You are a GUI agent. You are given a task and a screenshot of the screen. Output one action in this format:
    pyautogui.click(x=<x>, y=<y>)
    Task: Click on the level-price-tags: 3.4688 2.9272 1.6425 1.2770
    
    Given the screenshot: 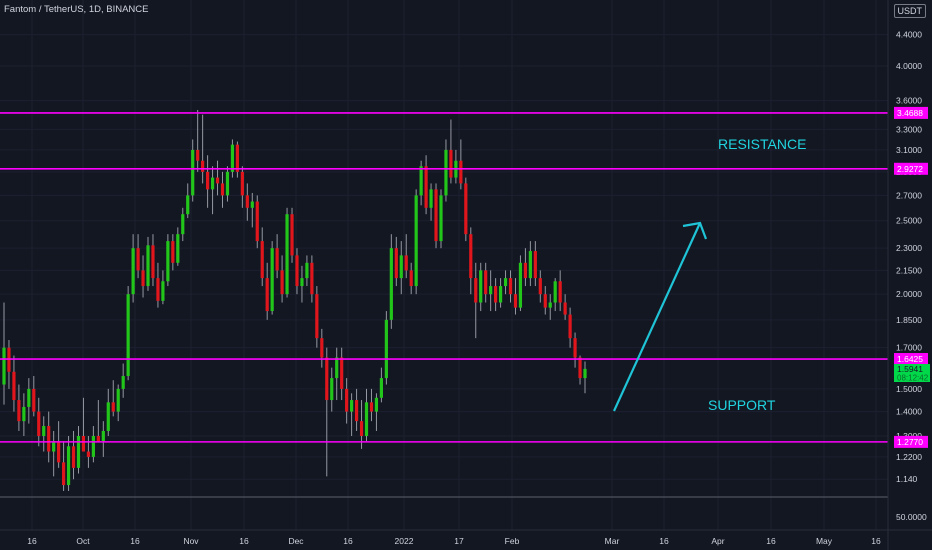 What is the action you would take?
    pyautogui.click(x=911, y=277)
    